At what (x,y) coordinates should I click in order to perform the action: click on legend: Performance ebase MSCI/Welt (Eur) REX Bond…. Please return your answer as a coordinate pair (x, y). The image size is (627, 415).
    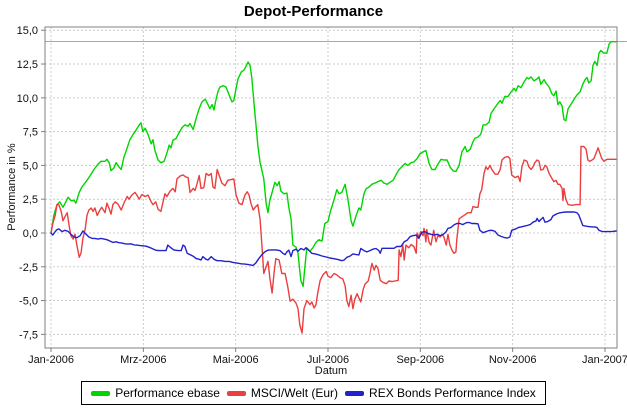
    Looking at the image, I should click on (313, 393).